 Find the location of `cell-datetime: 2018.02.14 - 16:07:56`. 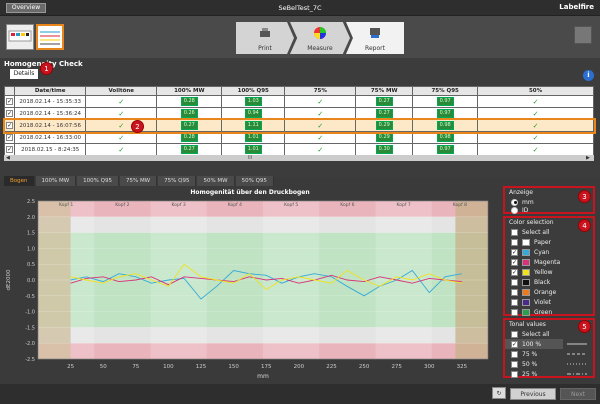

cell-datetime: 2018.02.14 - 16:07:56 is located at coordinates (50, 125).